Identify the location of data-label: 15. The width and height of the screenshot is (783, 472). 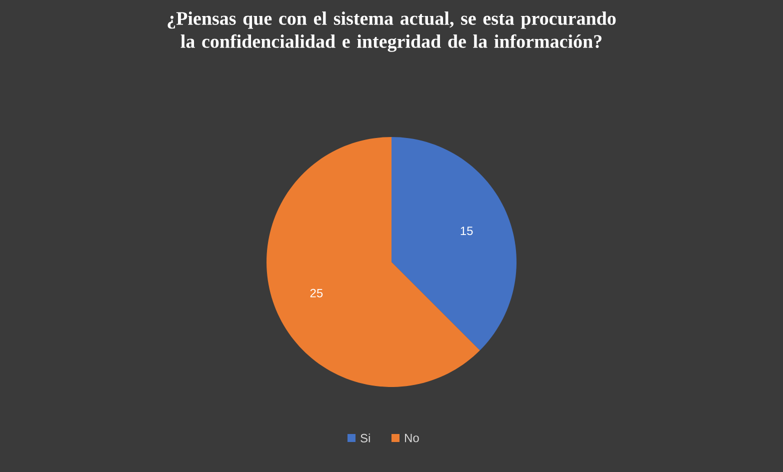
(466, 231).